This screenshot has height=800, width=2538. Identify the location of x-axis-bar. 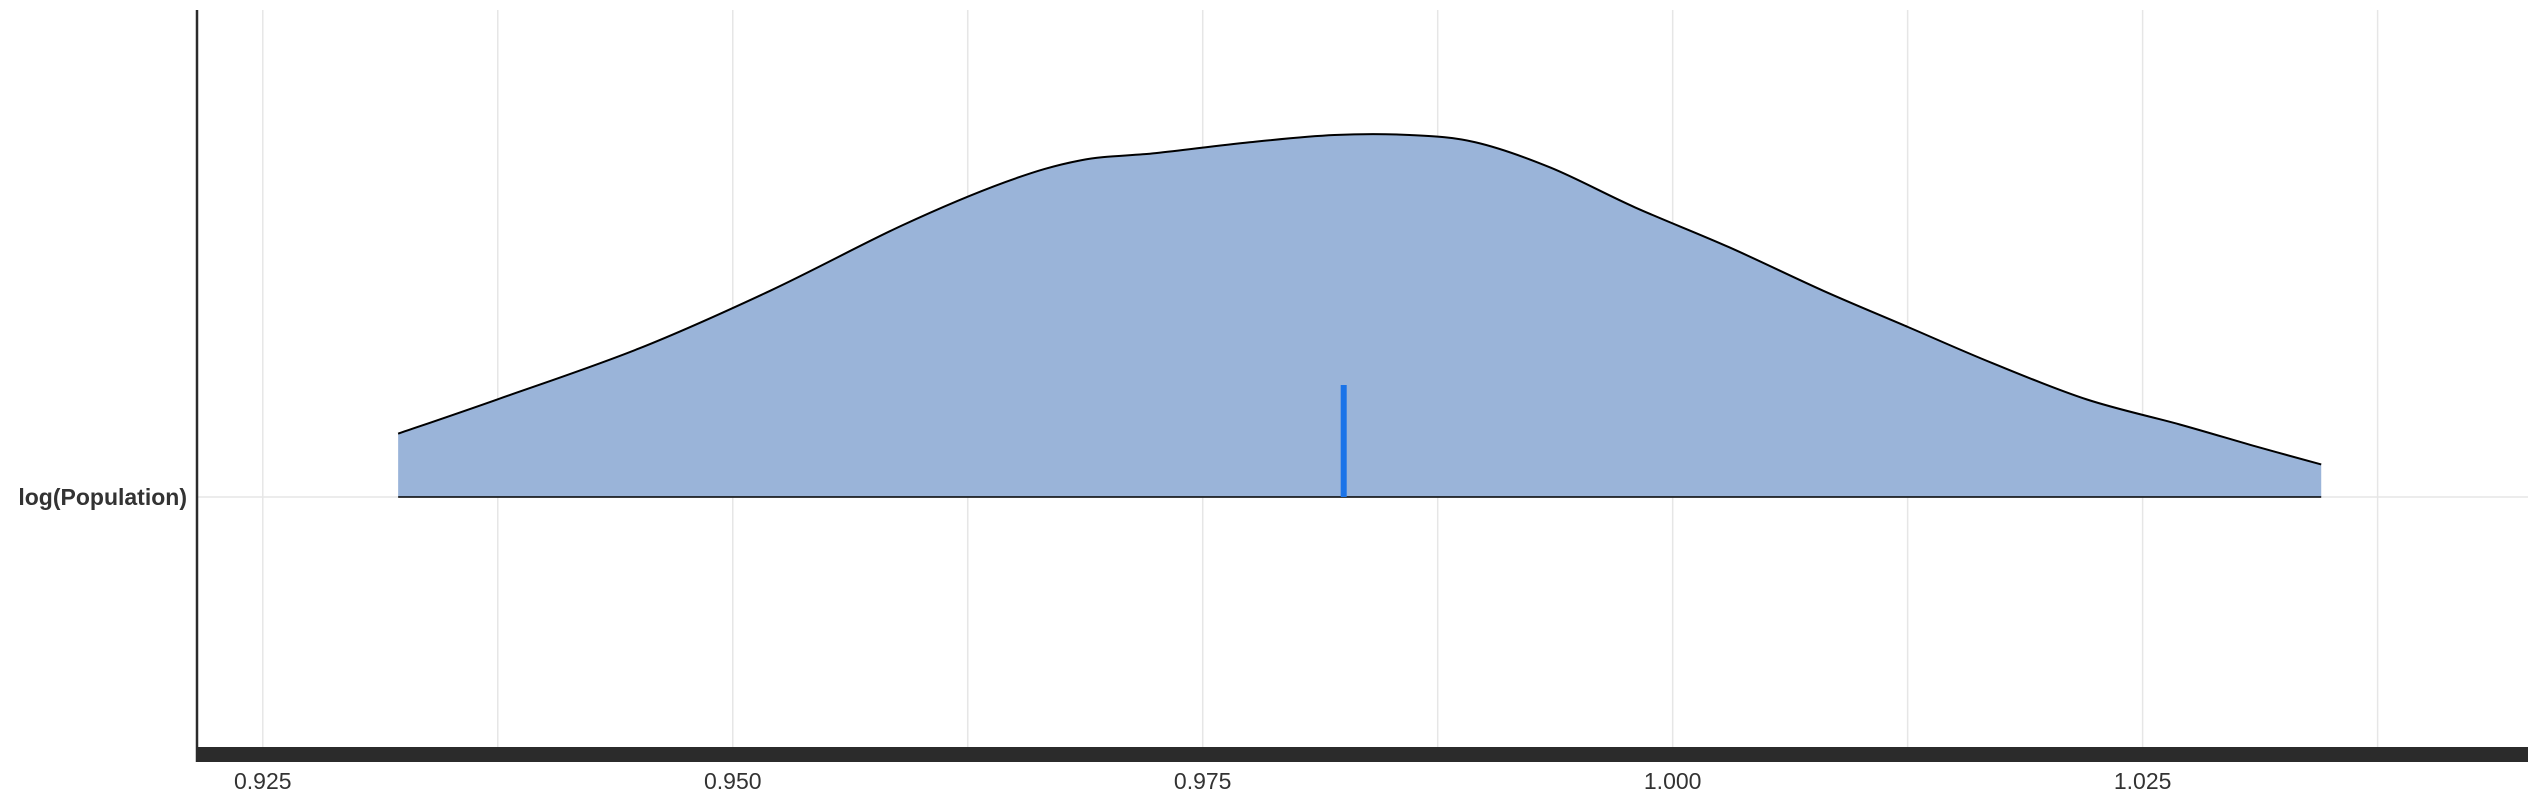
(1362, 754).